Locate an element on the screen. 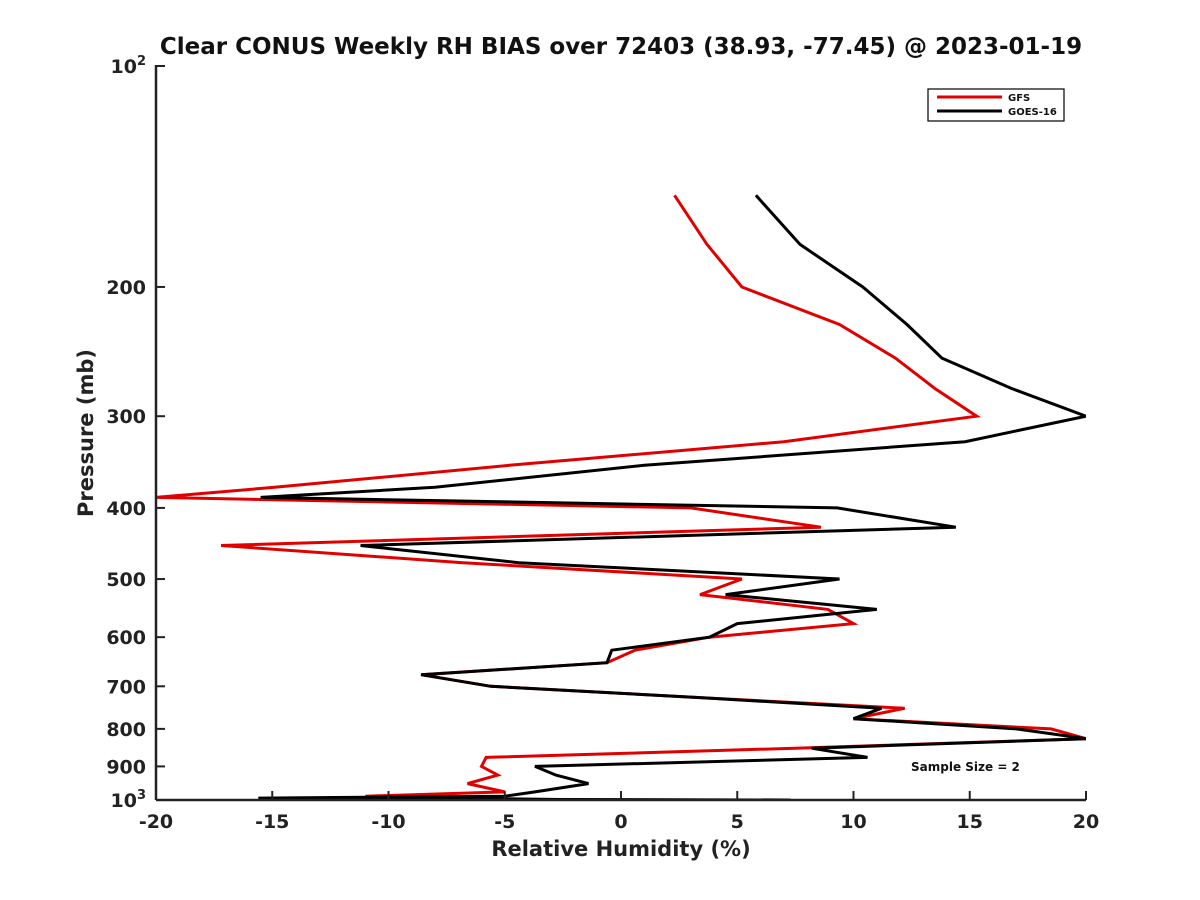 The image size is (1200, 900). x-tick-label: -20 is located at coordinates (156, 822).